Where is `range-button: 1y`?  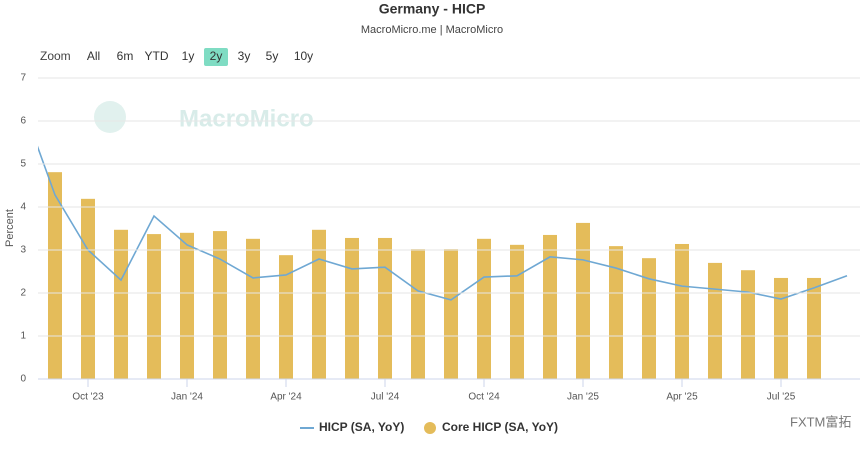
range-button: 1y is located at coordinates (188, 56).